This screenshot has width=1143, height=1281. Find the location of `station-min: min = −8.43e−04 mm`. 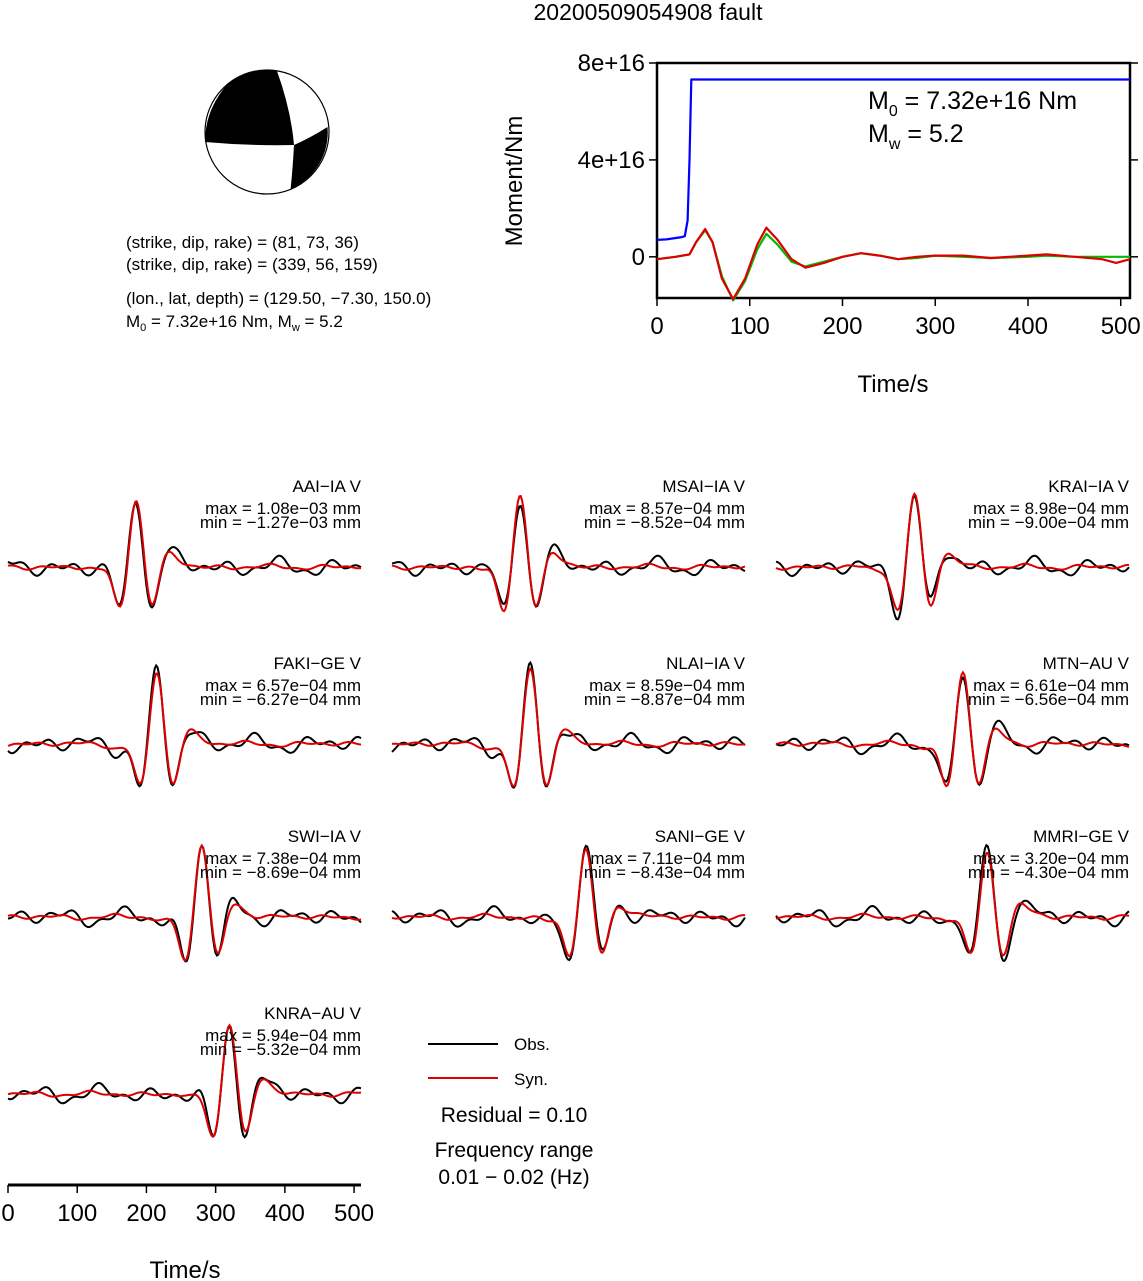

station-min: min = −8.43e−04 mm is located at coordinates (664, 872).